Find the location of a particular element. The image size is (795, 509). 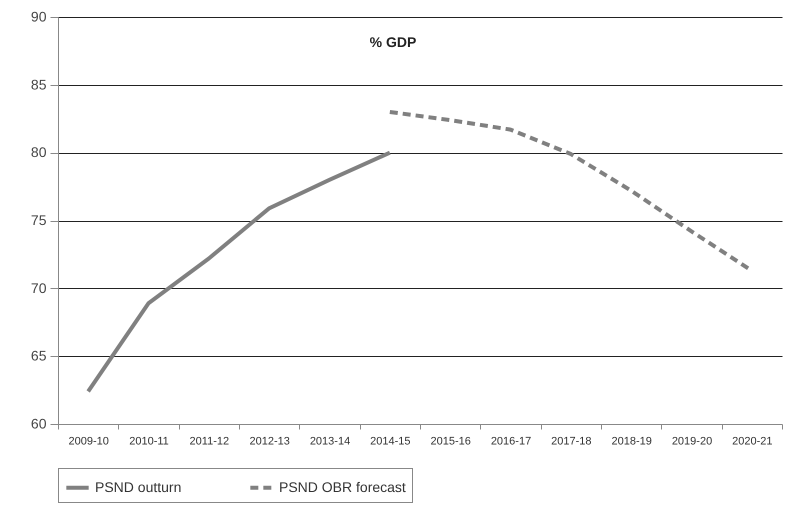

y-tick-label: 70 is located at coordinates (38, 288).